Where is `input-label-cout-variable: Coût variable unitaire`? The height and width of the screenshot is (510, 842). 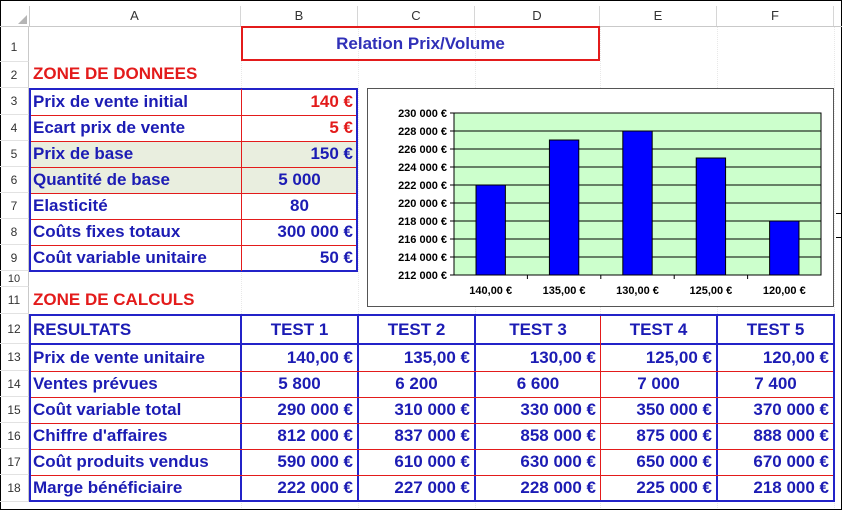 input-label-cout-variable: Coût variable unitaire is located at coordinates (120, 257).